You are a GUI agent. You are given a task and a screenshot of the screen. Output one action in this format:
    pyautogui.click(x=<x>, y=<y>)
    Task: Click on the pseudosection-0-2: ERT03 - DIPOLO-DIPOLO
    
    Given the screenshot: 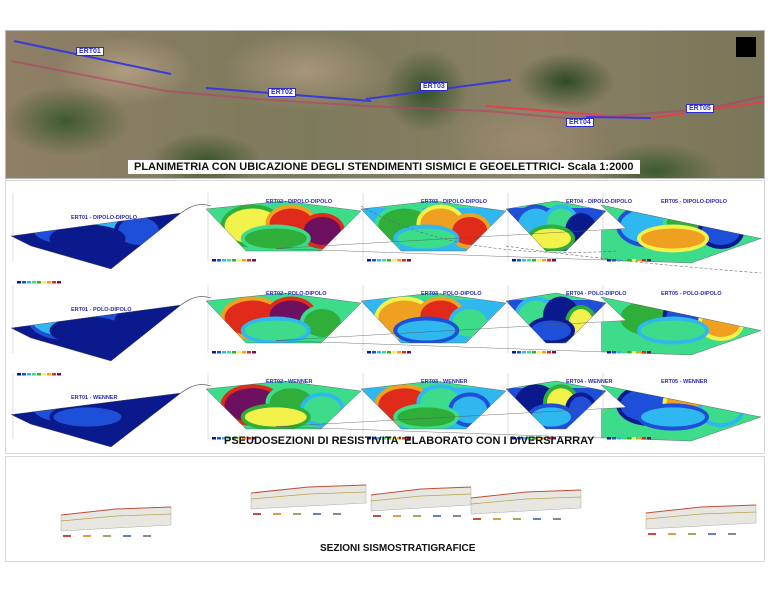 What is the action you would take?
    pyautogui.click(x=433, y=227)
    